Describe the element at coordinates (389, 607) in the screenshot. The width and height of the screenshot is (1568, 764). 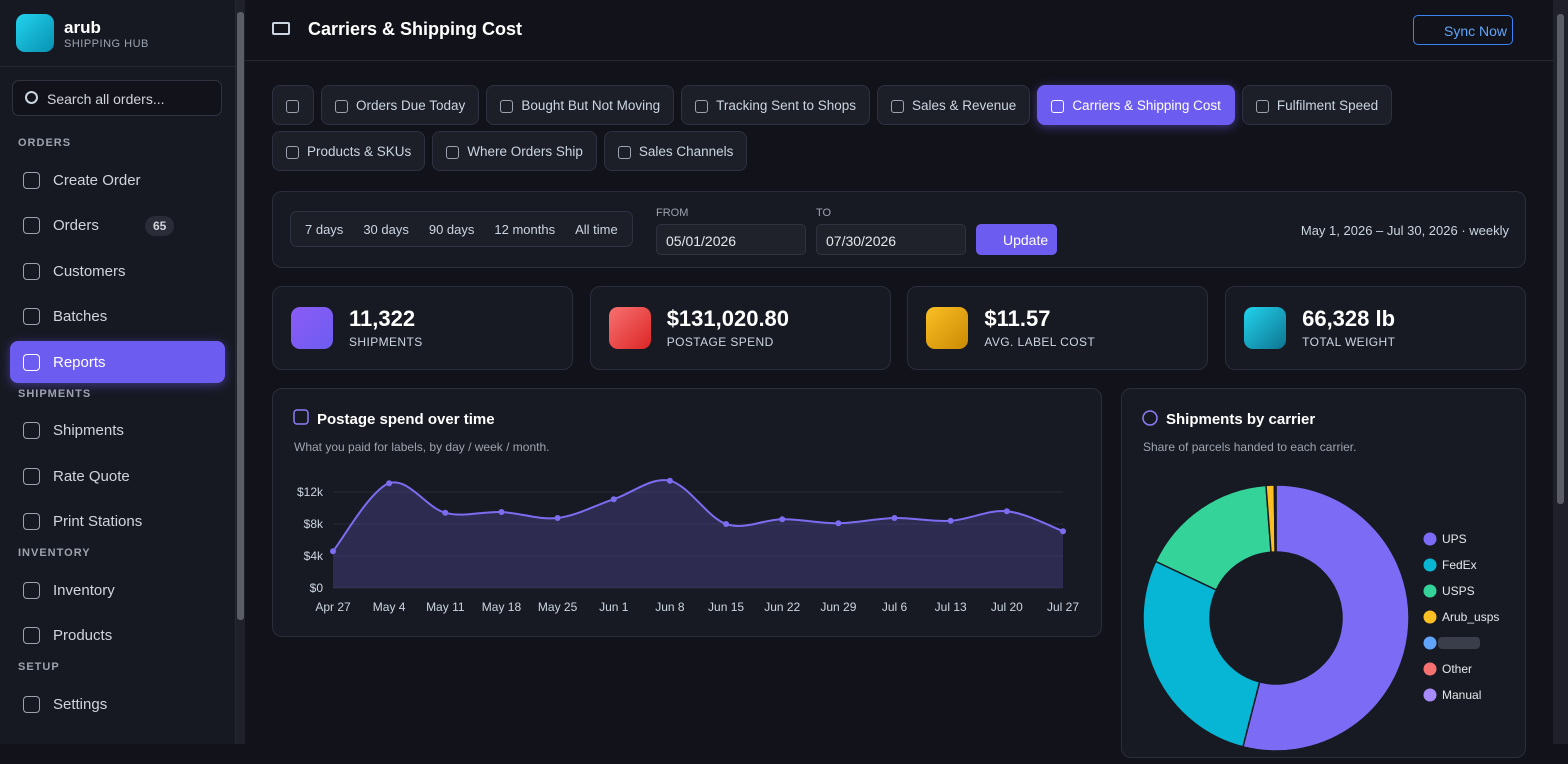
I see `x-tick-label: May 4` at that location.